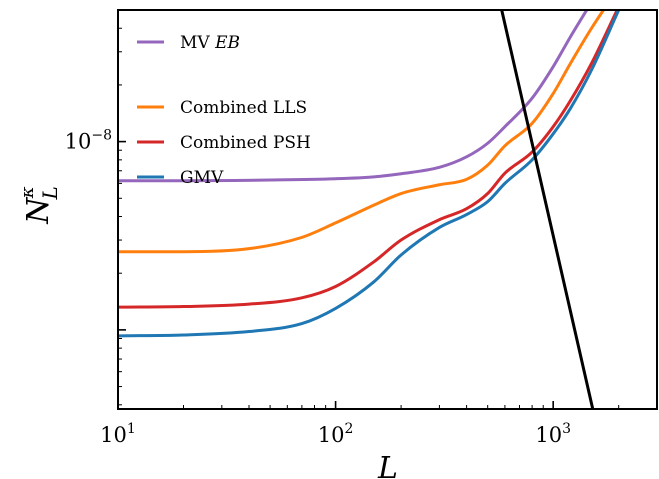  Describe the element at coordinates (50, 193) in the screenshot. I see `y-axis-label-sub: L` at that location.